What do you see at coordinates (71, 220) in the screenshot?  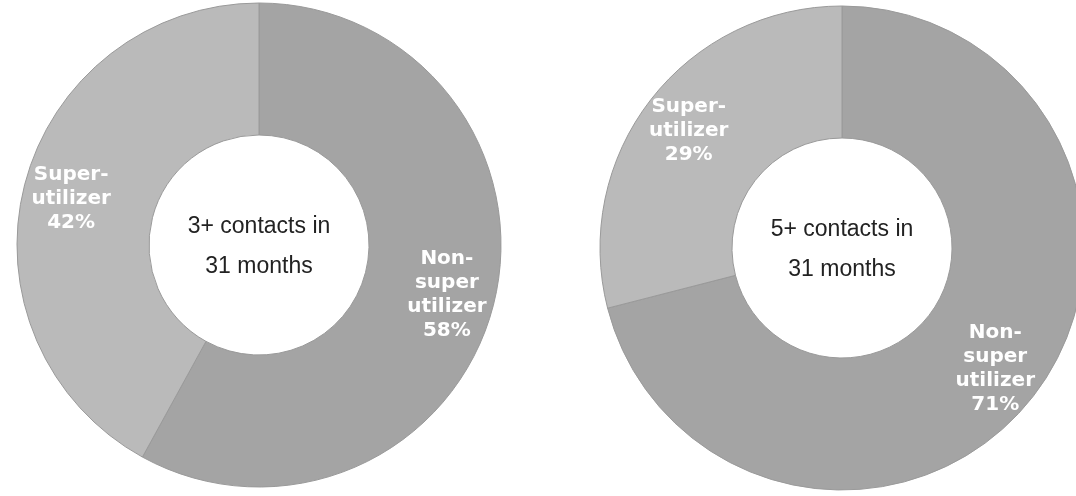 I see `data-label: 42%` at bounding box center [71, 220].